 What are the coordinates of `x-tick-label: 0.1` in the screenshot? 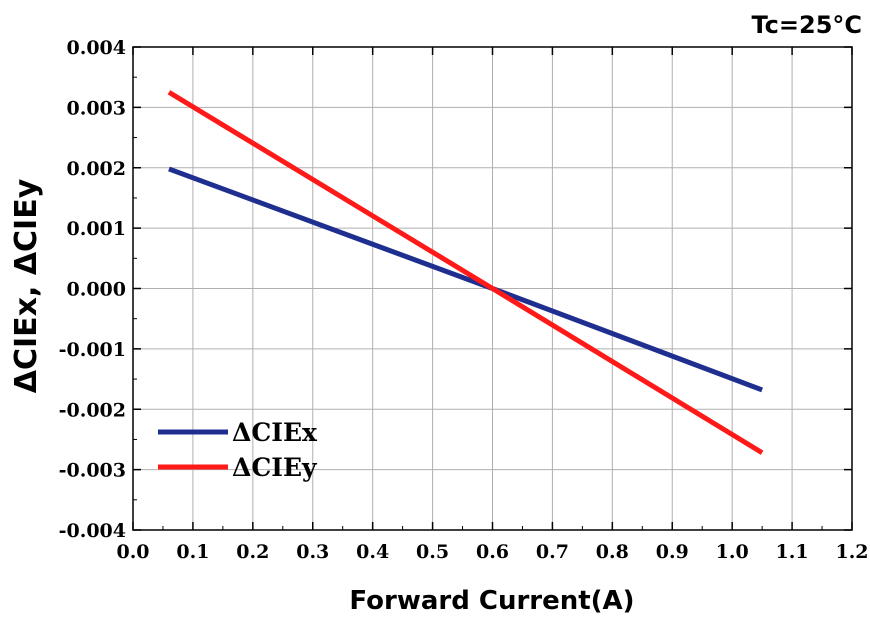 It's located at (192, 552).